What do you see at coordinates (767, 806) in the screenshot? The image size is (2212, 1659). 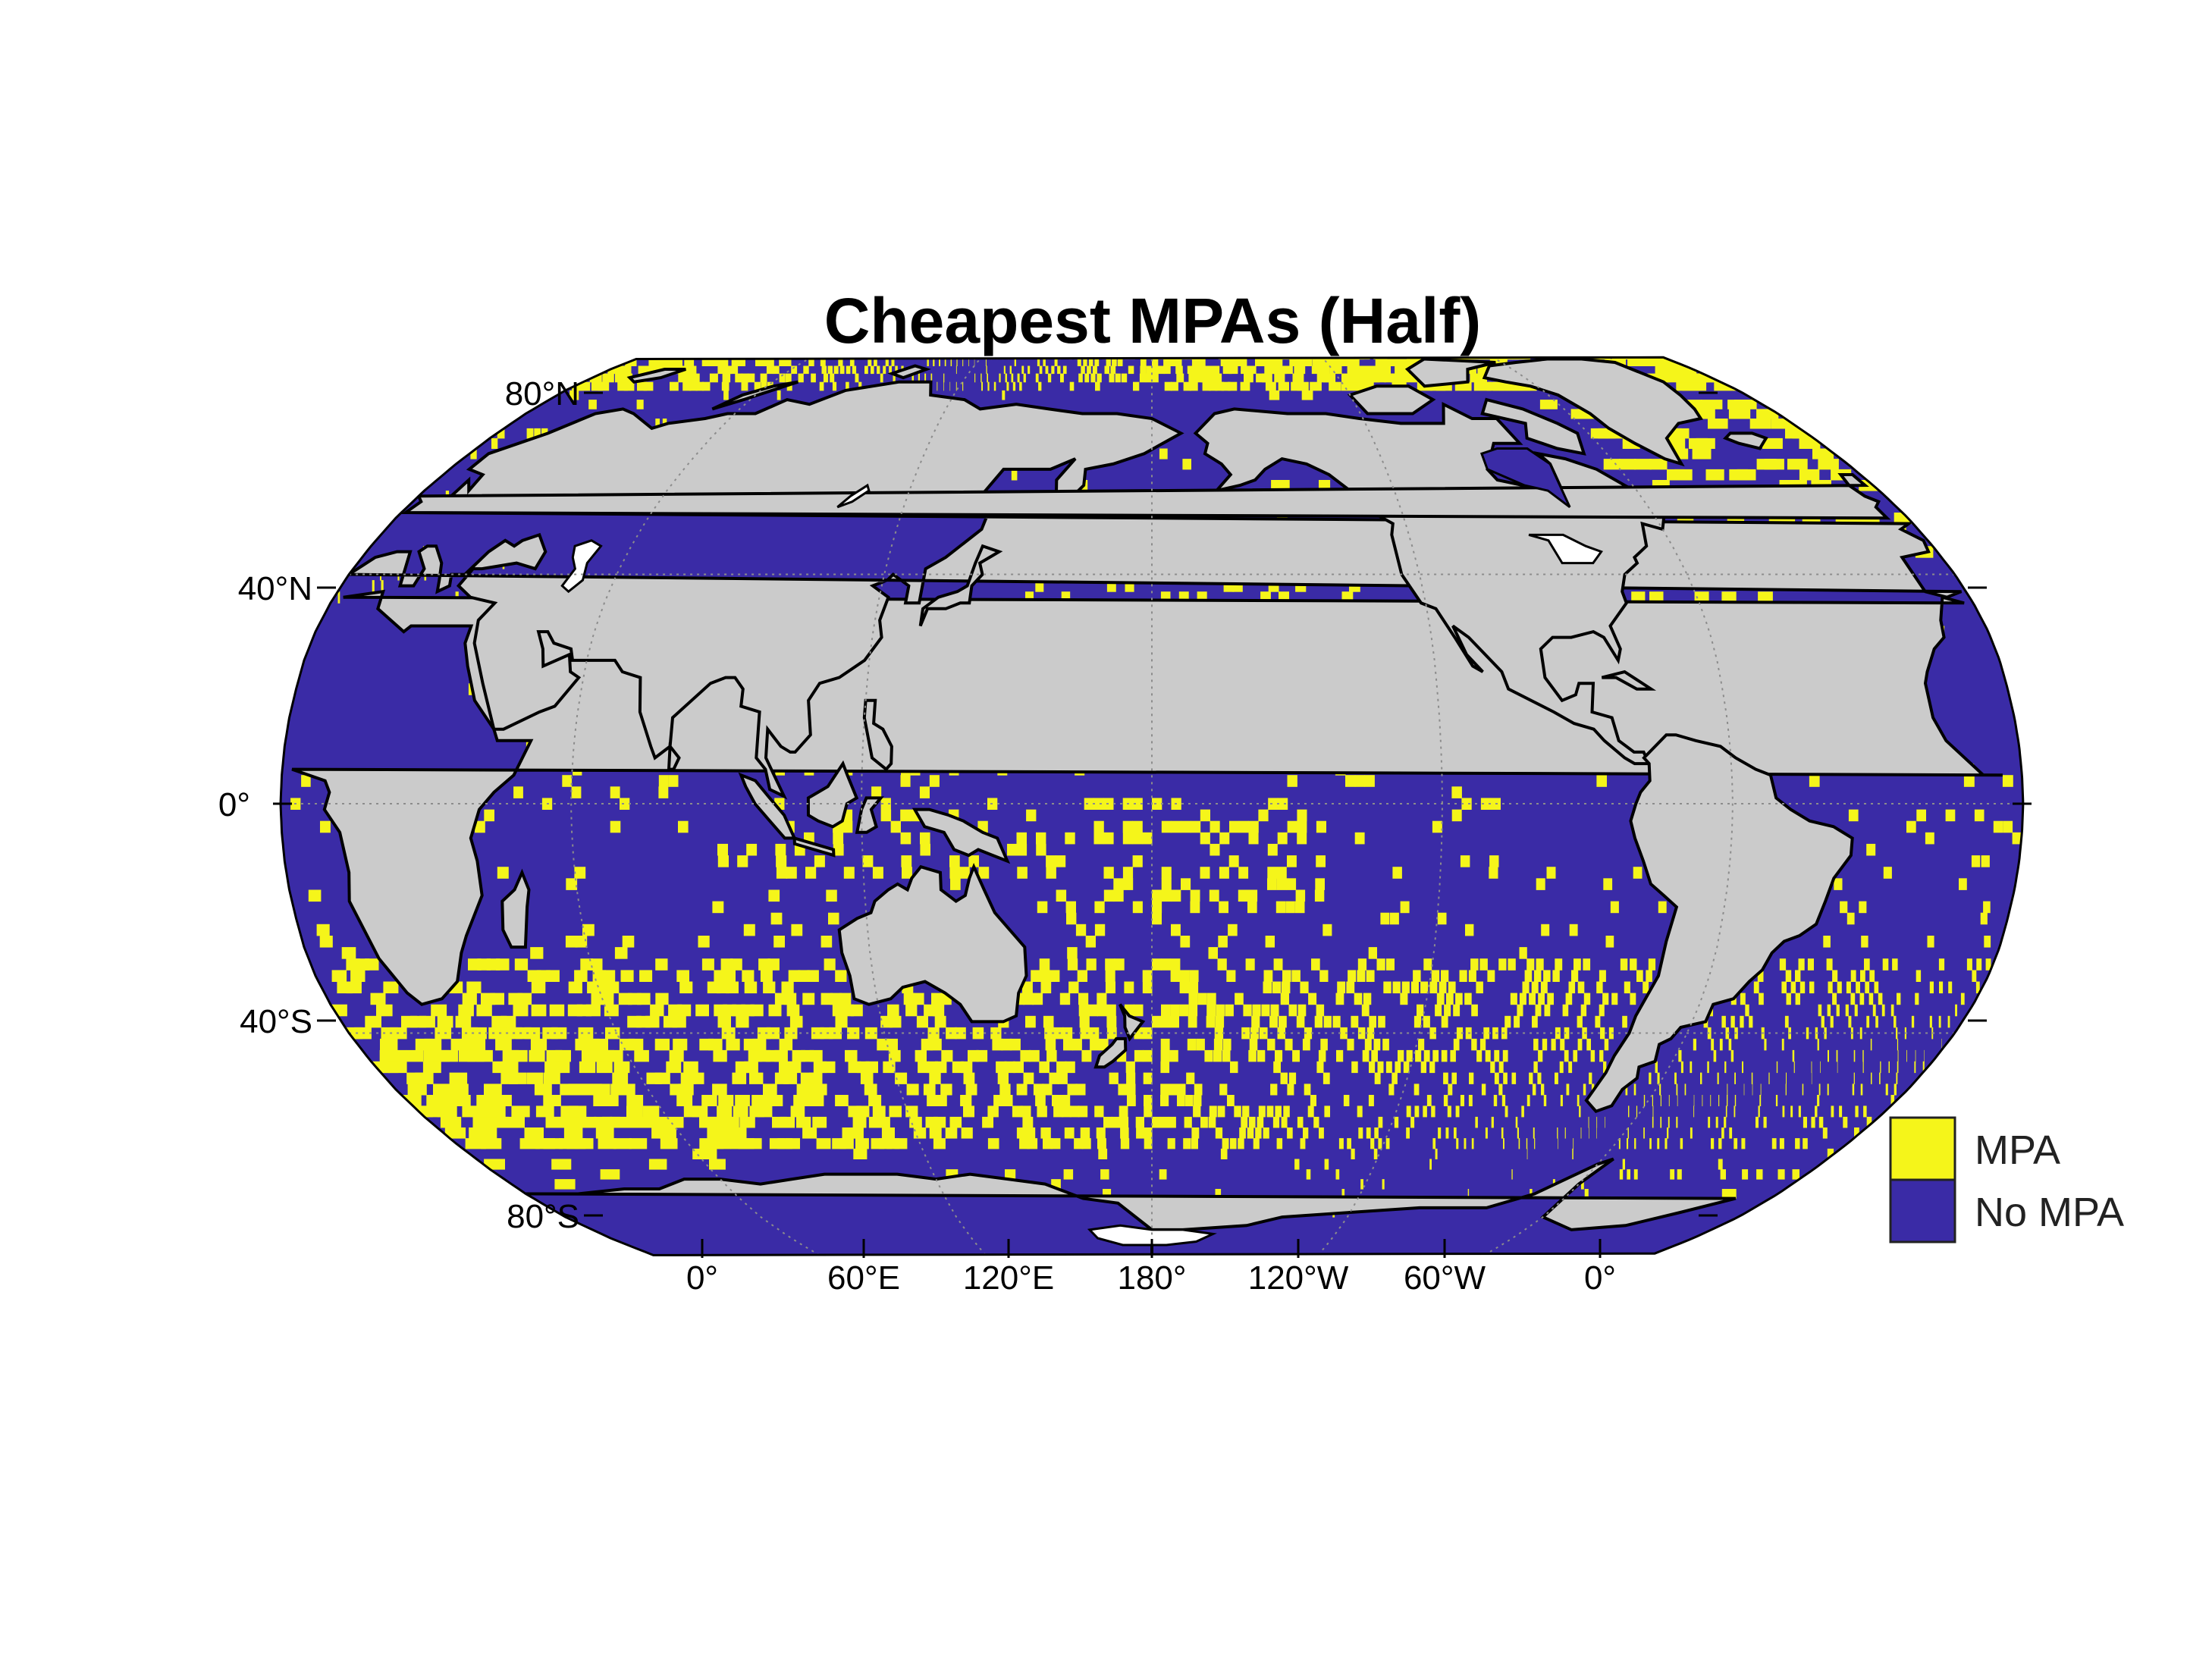 I see `land-indonesia-sumatra` at bounding box center [767, 806].